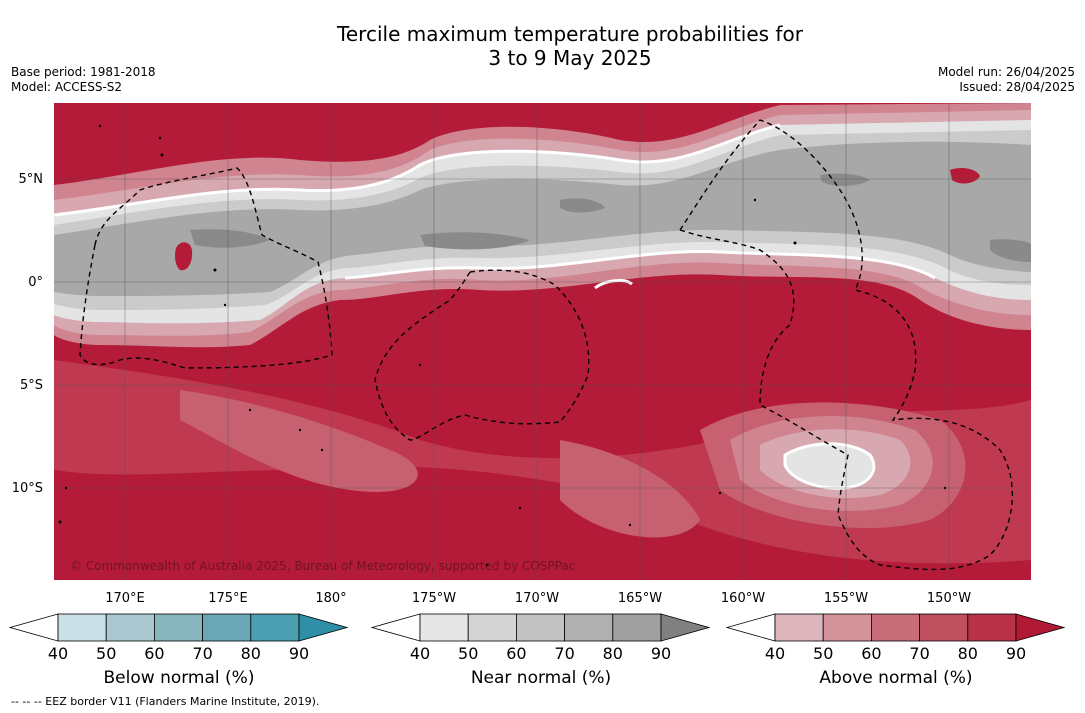 The image size is (1085, 713). What do you see at coordinates (27, 334) in the screenshot?
I see `lat-labels: 5°N 0° 5°S 10°S` at bounding box center [27, 334].